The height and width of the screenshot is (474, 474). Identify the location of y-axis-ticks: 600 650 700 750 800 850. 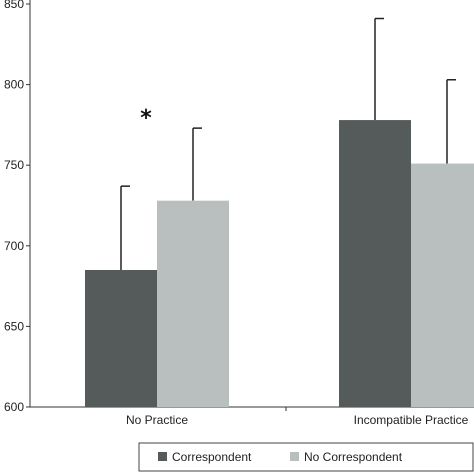
(17, 207).